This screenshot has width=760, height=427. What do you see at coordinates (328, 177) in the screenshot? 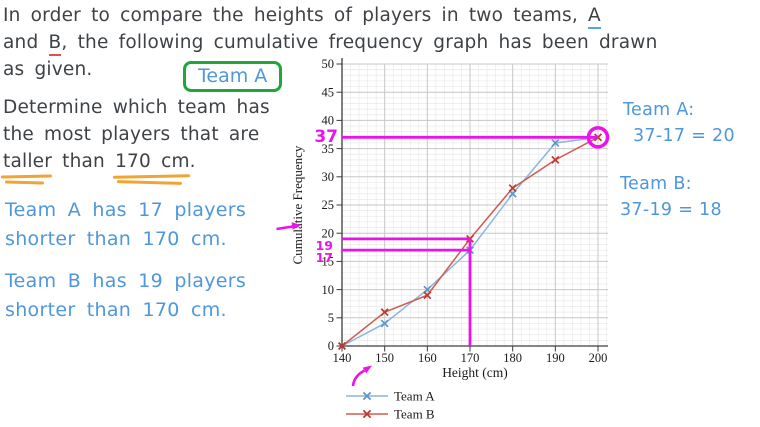
I see `y-tick-label: 30` at bounding box center [328, 177].